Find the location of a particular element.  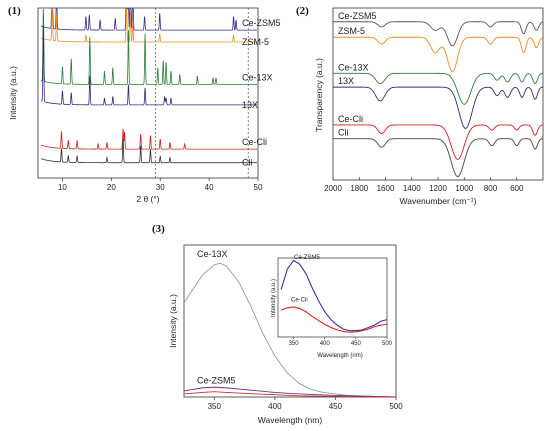

inset-y-axis-label: Intensity (a.u.) is located at coordinates (274, 298).